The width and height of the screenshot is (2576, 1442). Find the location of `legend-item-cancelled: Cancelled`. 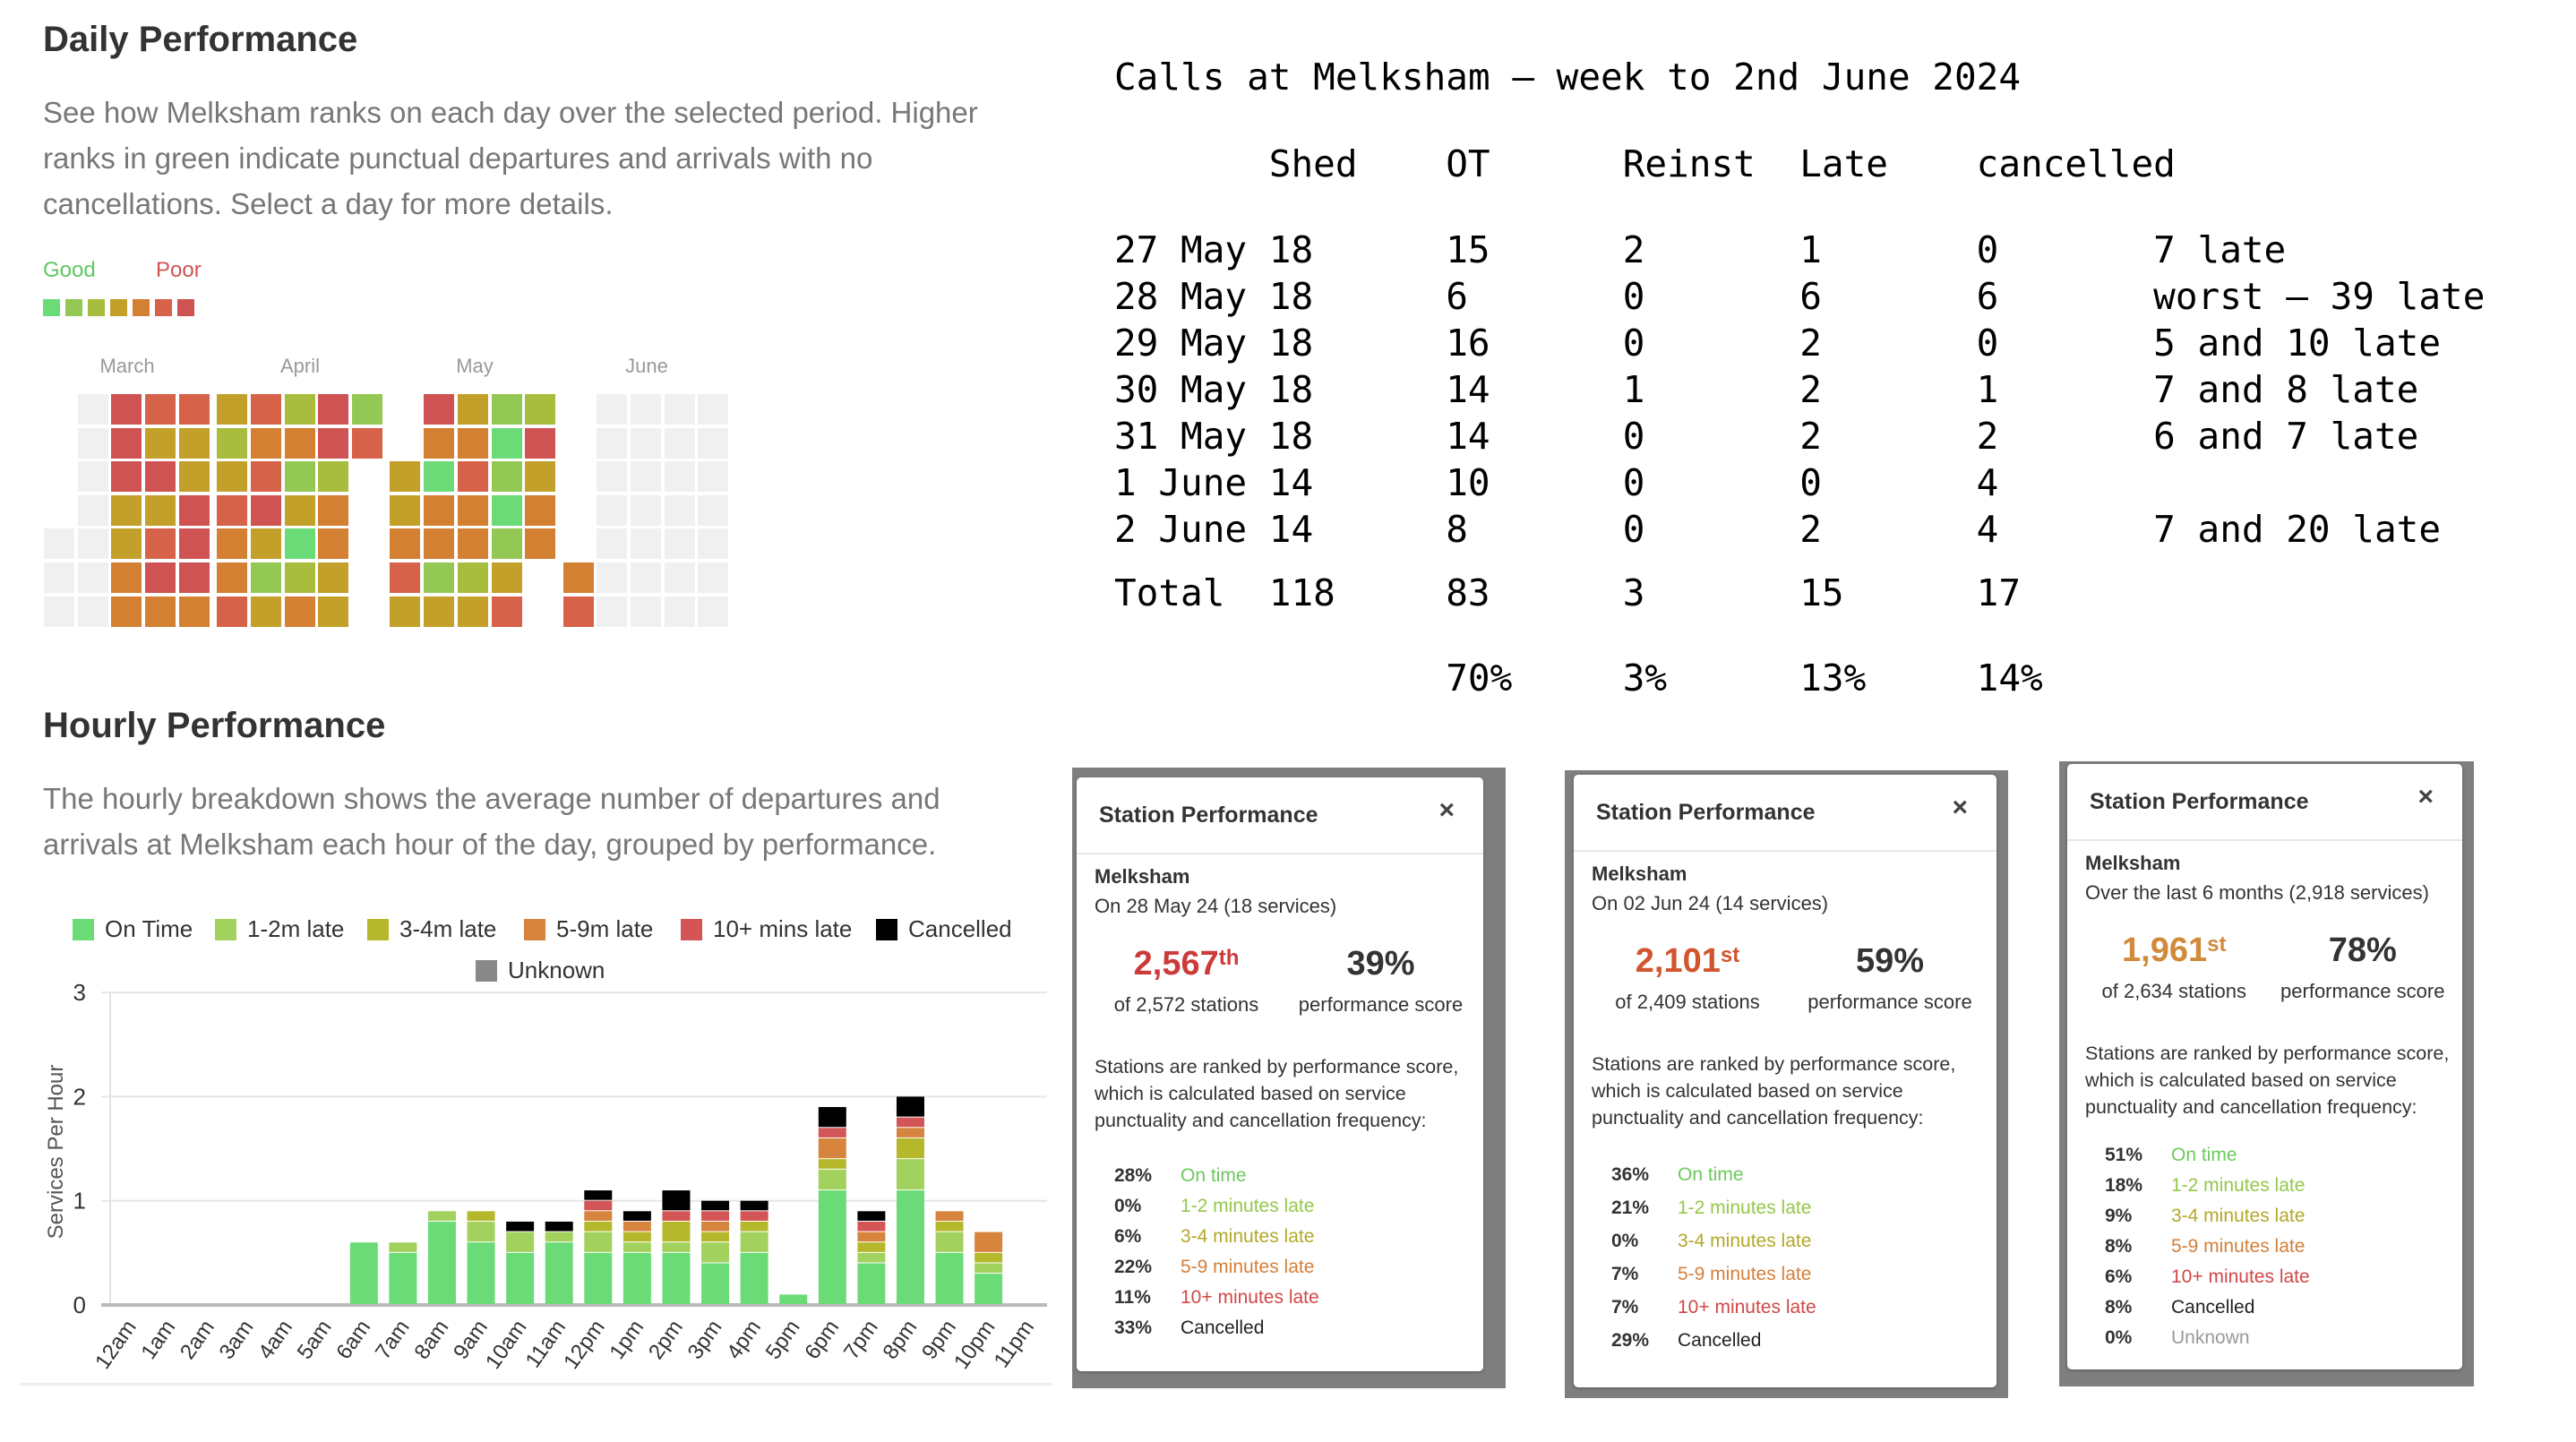

legend-item-cancelled: Cancelled is located at coordinates (944, 929).